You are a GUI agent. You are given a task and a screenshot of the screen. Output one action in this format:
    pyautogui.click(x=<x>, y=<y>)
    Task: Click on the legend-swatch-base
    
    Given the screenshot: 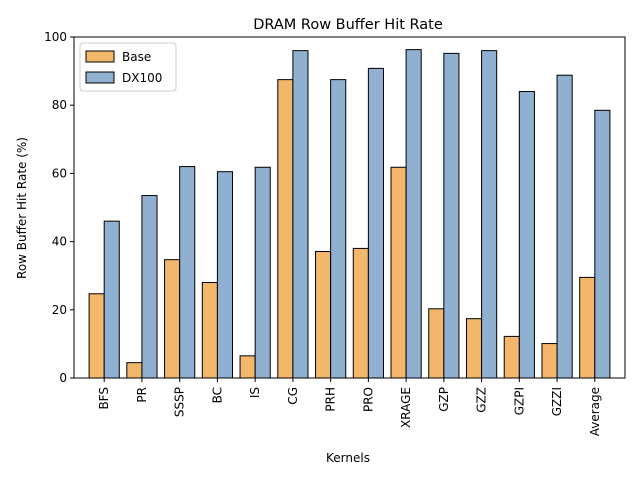 What is the action you would take?
    pyautogui.click(x=100, y=56)
    